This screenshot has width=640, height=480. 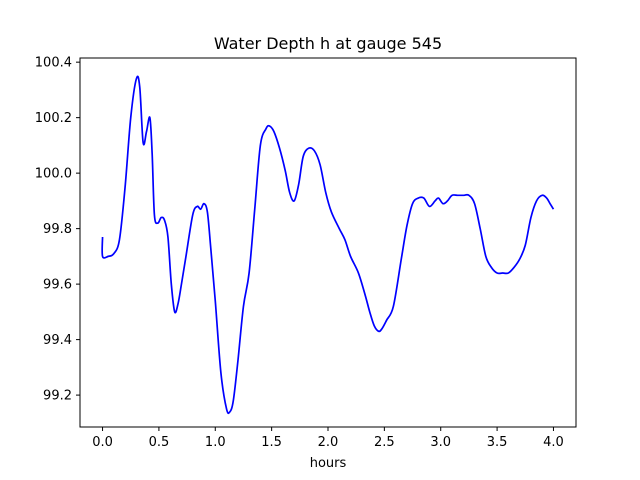 I want to click on y-axis: 99.2 99.4 99.6 99.8 100.0 100.2 100.4, so click(x=57, y=230).